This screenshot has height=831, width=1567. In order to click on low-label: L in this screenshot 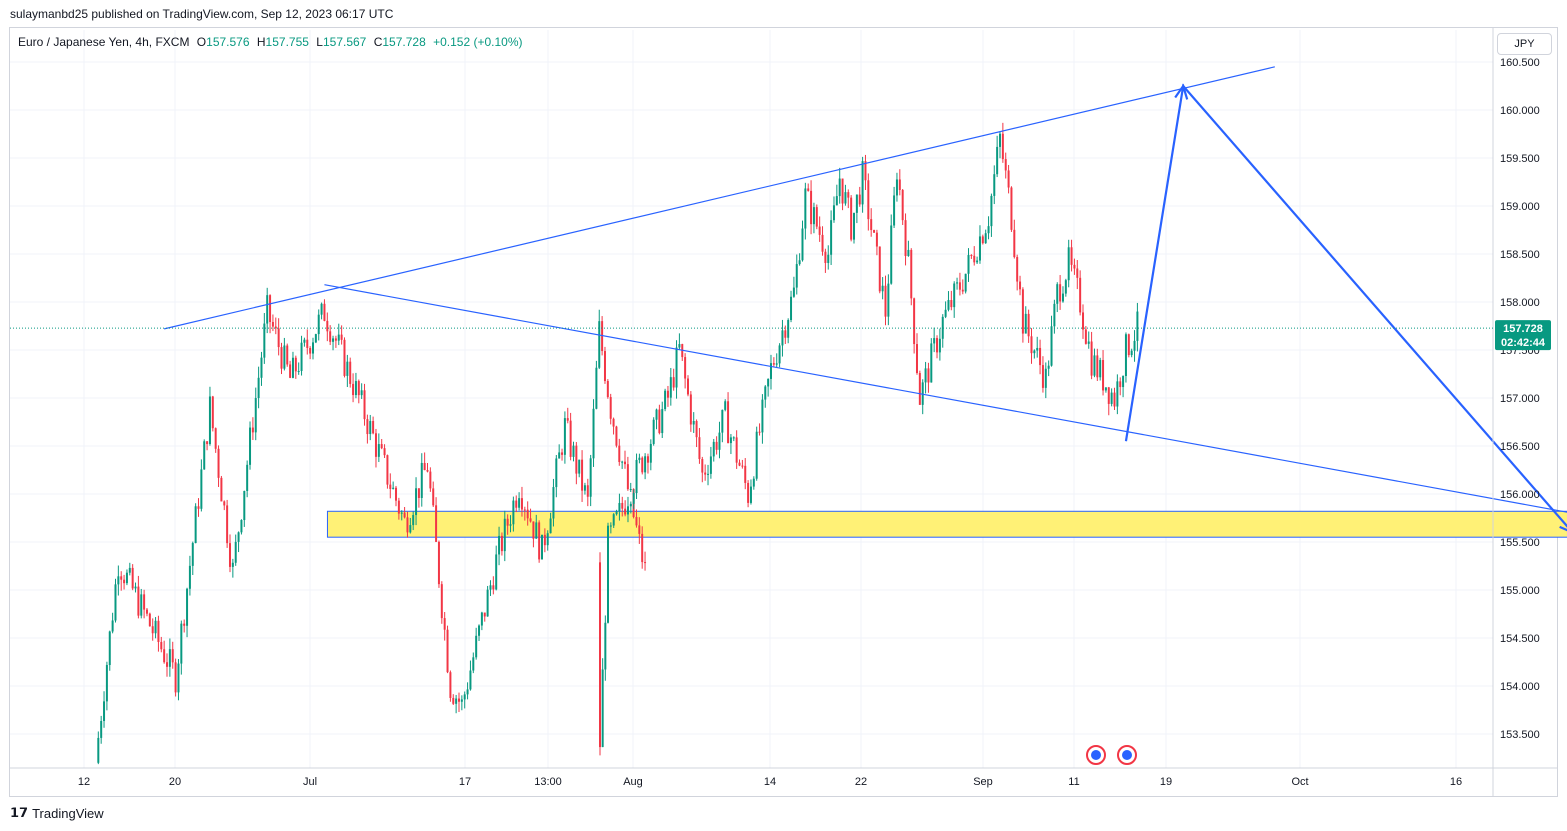, I will do `click(319, 42)`.